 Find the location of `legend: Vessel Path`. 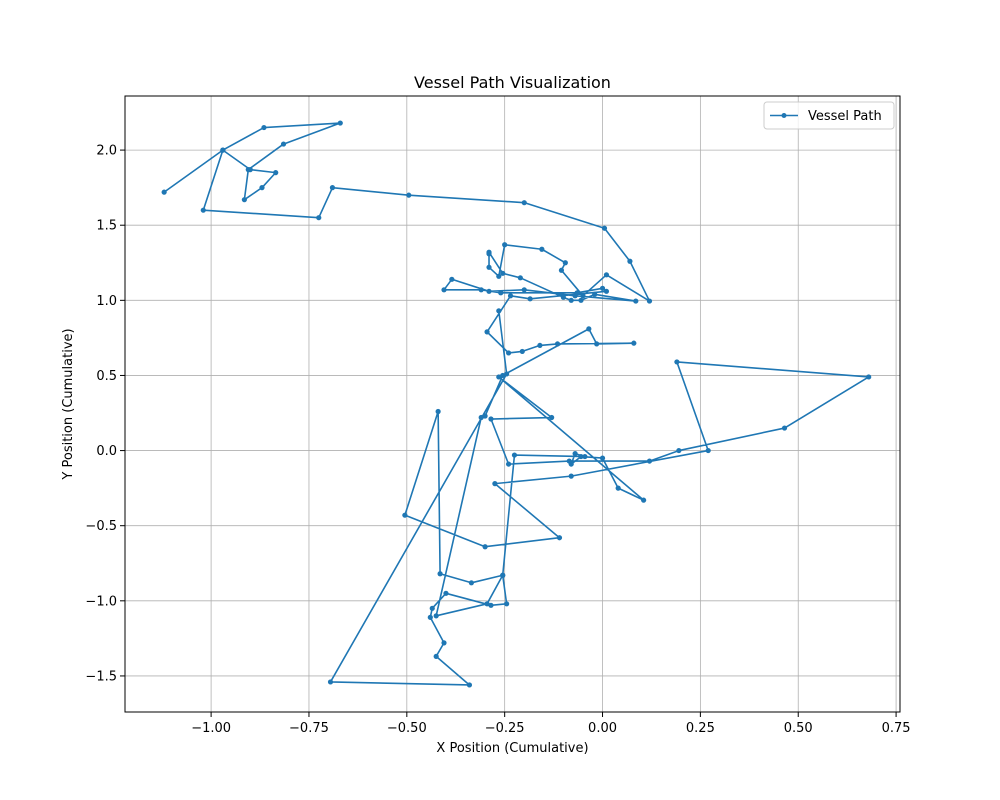

legend: Vessel Path is located at coordinates (829, 115).